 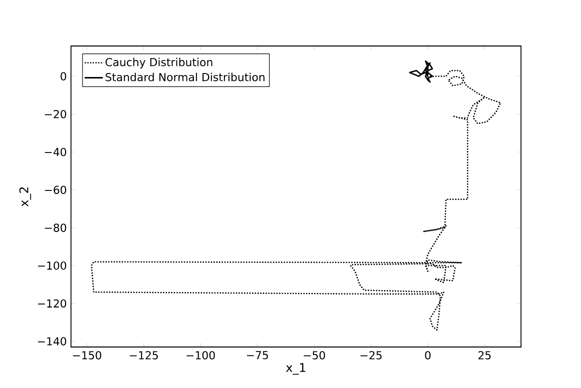 I want to click on x-axis-title: x_1, so click(x=296, y=369).